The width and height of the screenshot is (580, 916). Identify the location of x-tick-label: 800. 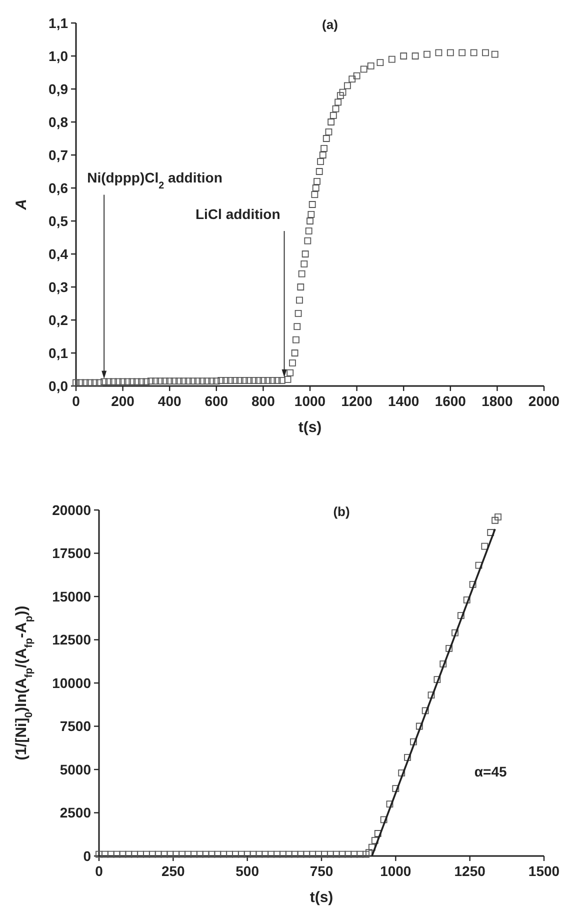
(264, 401).